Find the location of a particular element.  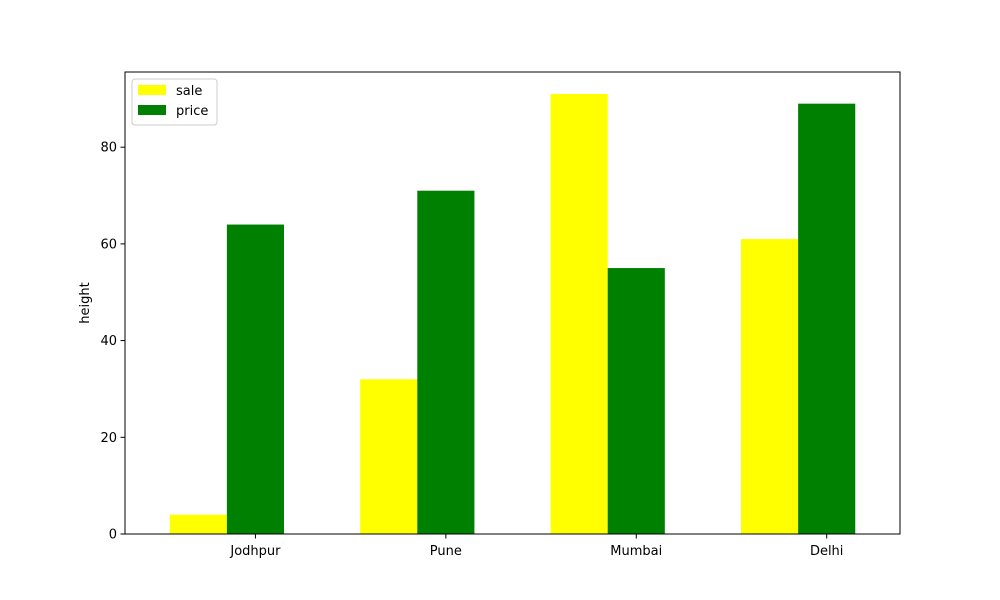

bar-price-delhi is located at coordinates (827, 319).